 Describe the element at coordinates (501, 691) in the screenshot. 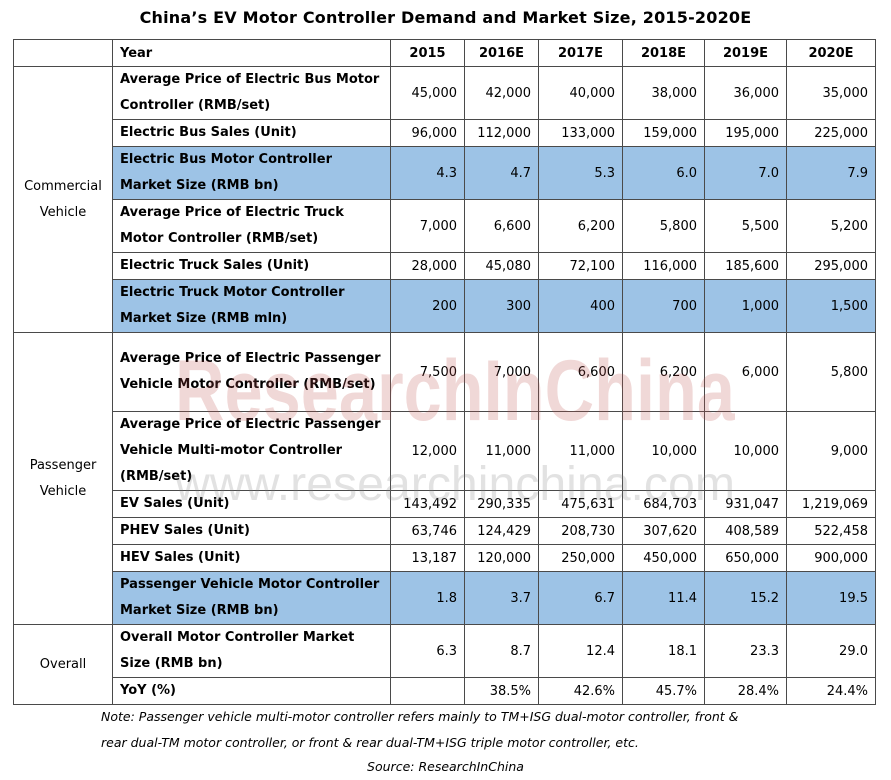

I see `value-cell: 38.5%` at that location.